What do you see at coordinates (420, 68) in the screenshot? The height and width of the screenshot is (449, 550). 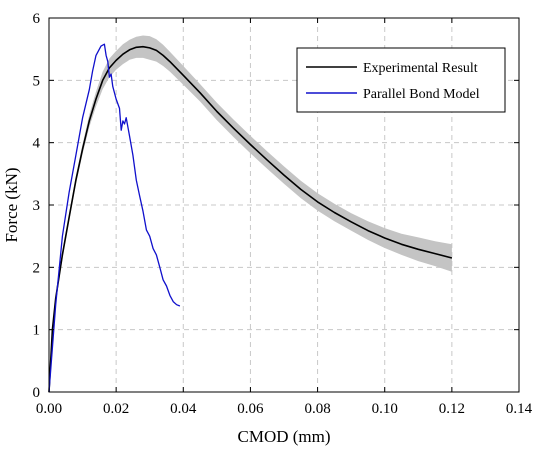 I see `legend-label-experimental: Experimental Result` at bounding box center [420, 68].